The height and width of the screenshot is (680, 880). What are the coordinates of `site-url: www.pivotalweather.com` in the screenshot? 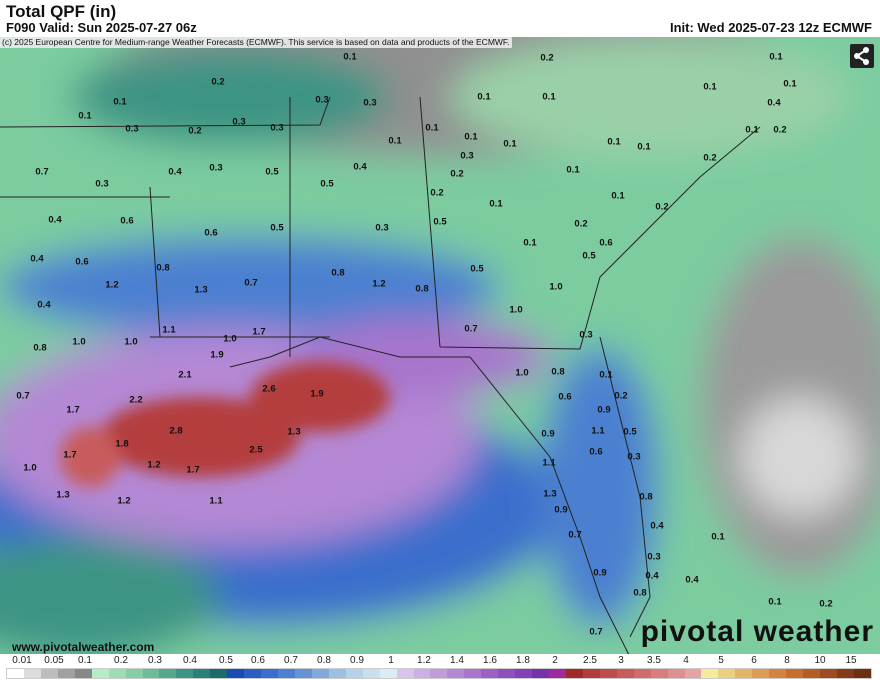 It's located at (83, 647).